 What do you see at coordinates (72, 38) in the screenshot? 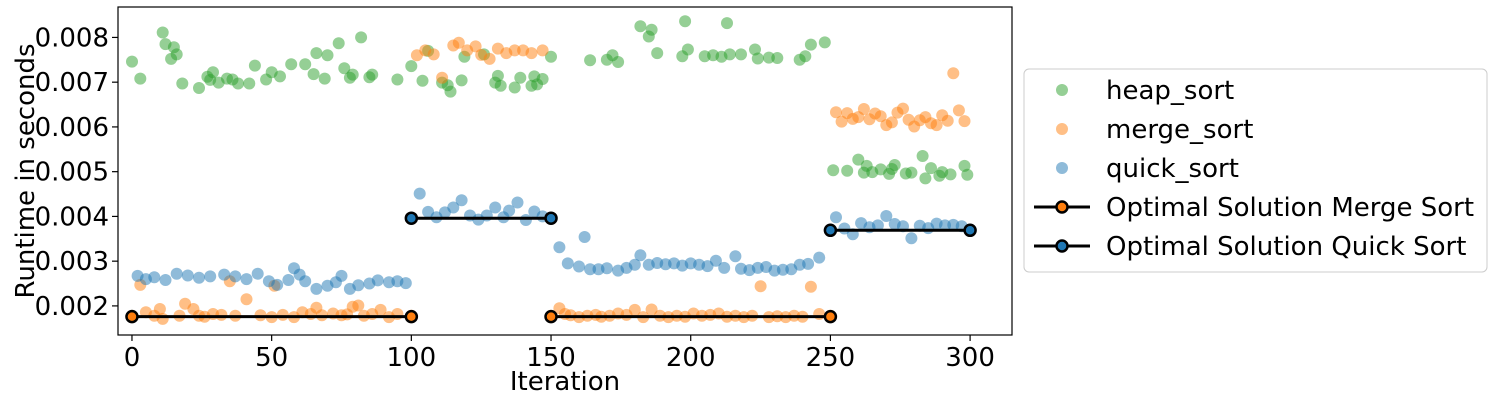
I see `y-tick-label: 0.008` at bounding box center [72, 38].